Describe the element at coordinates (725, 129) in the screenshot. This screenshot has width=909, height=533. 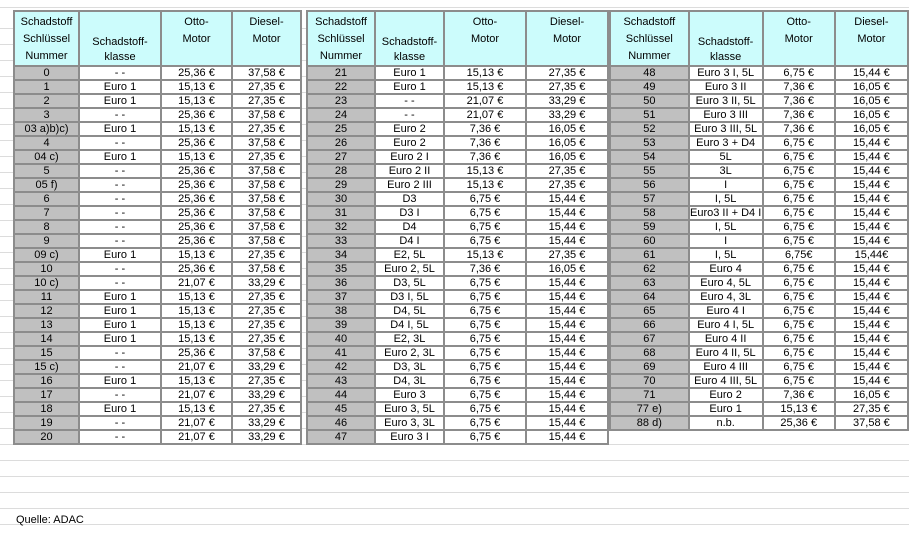
I see `cell-schadstoffklasse: Euro 3 III, 5L` at that location.